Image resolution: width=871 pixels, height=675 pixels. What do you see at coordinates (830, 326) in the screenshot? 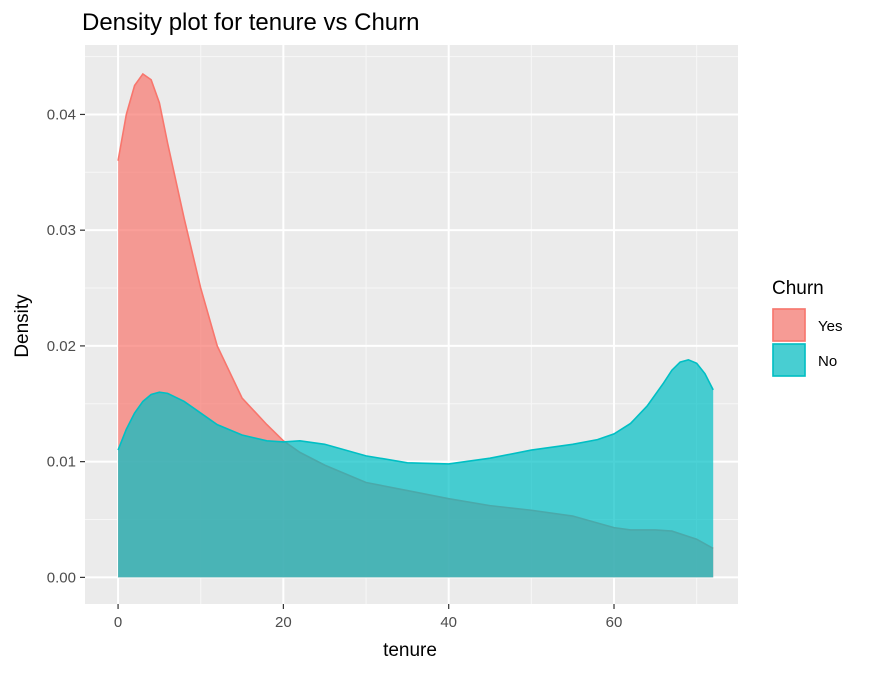
I see `legend-label-yes: Yes` at bounding box center [830, 326].